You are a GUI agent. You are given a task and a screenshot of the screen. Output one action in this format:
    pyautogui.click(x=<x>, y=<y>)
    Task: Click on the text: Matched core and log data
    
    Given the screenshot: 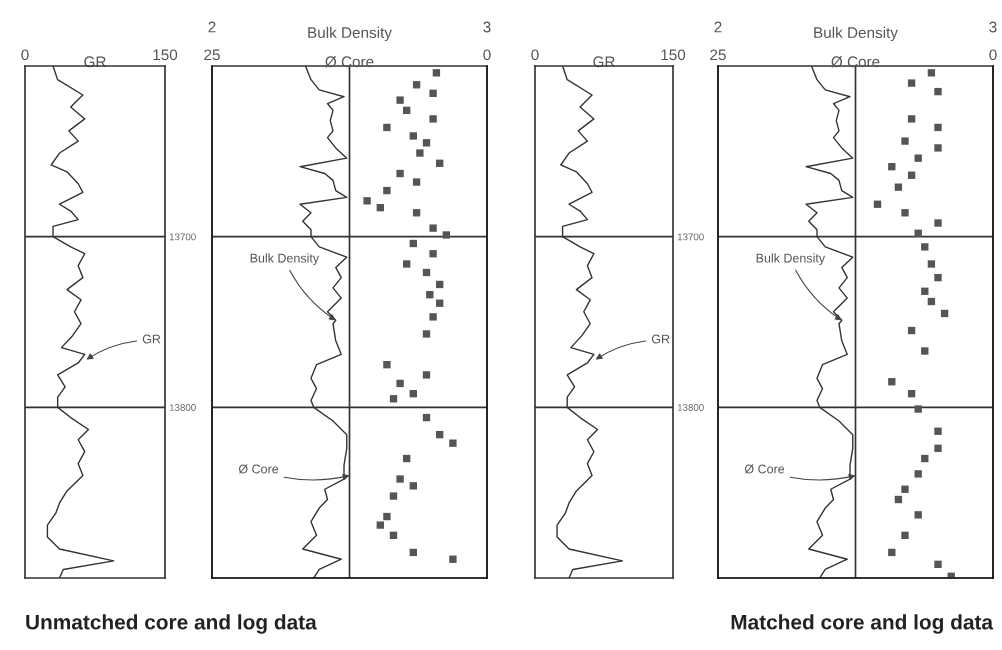 What is the action you would take?
    pyautogui.click(x=862, y=624)
    